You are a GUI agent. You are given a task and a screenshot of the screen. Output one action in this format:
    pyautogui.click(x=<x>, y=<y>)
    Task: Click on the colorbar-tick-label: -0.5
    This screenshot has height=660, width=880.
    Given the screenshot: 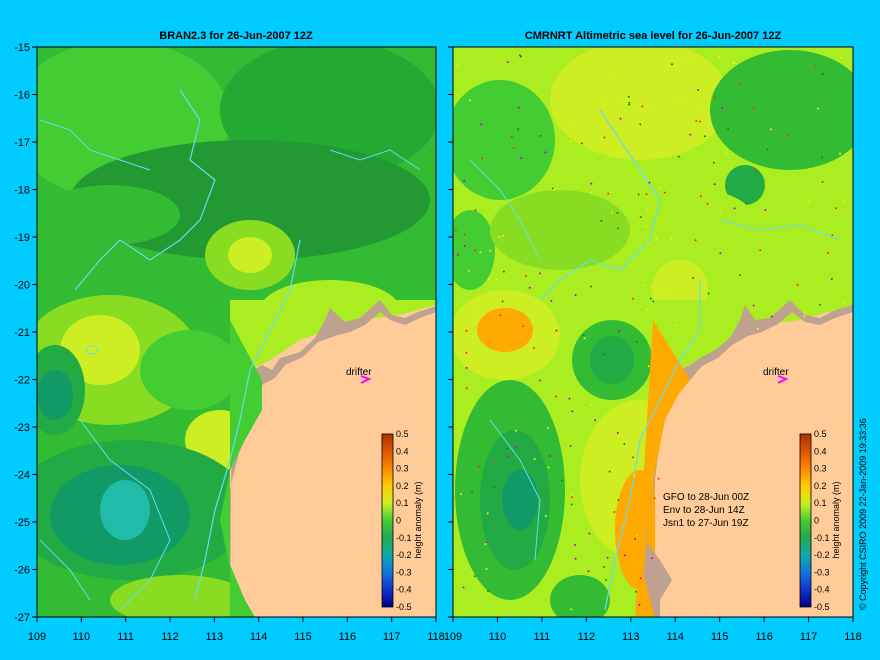 What is the action you would take?
    pyautogui.click(x=404, y=607)
    